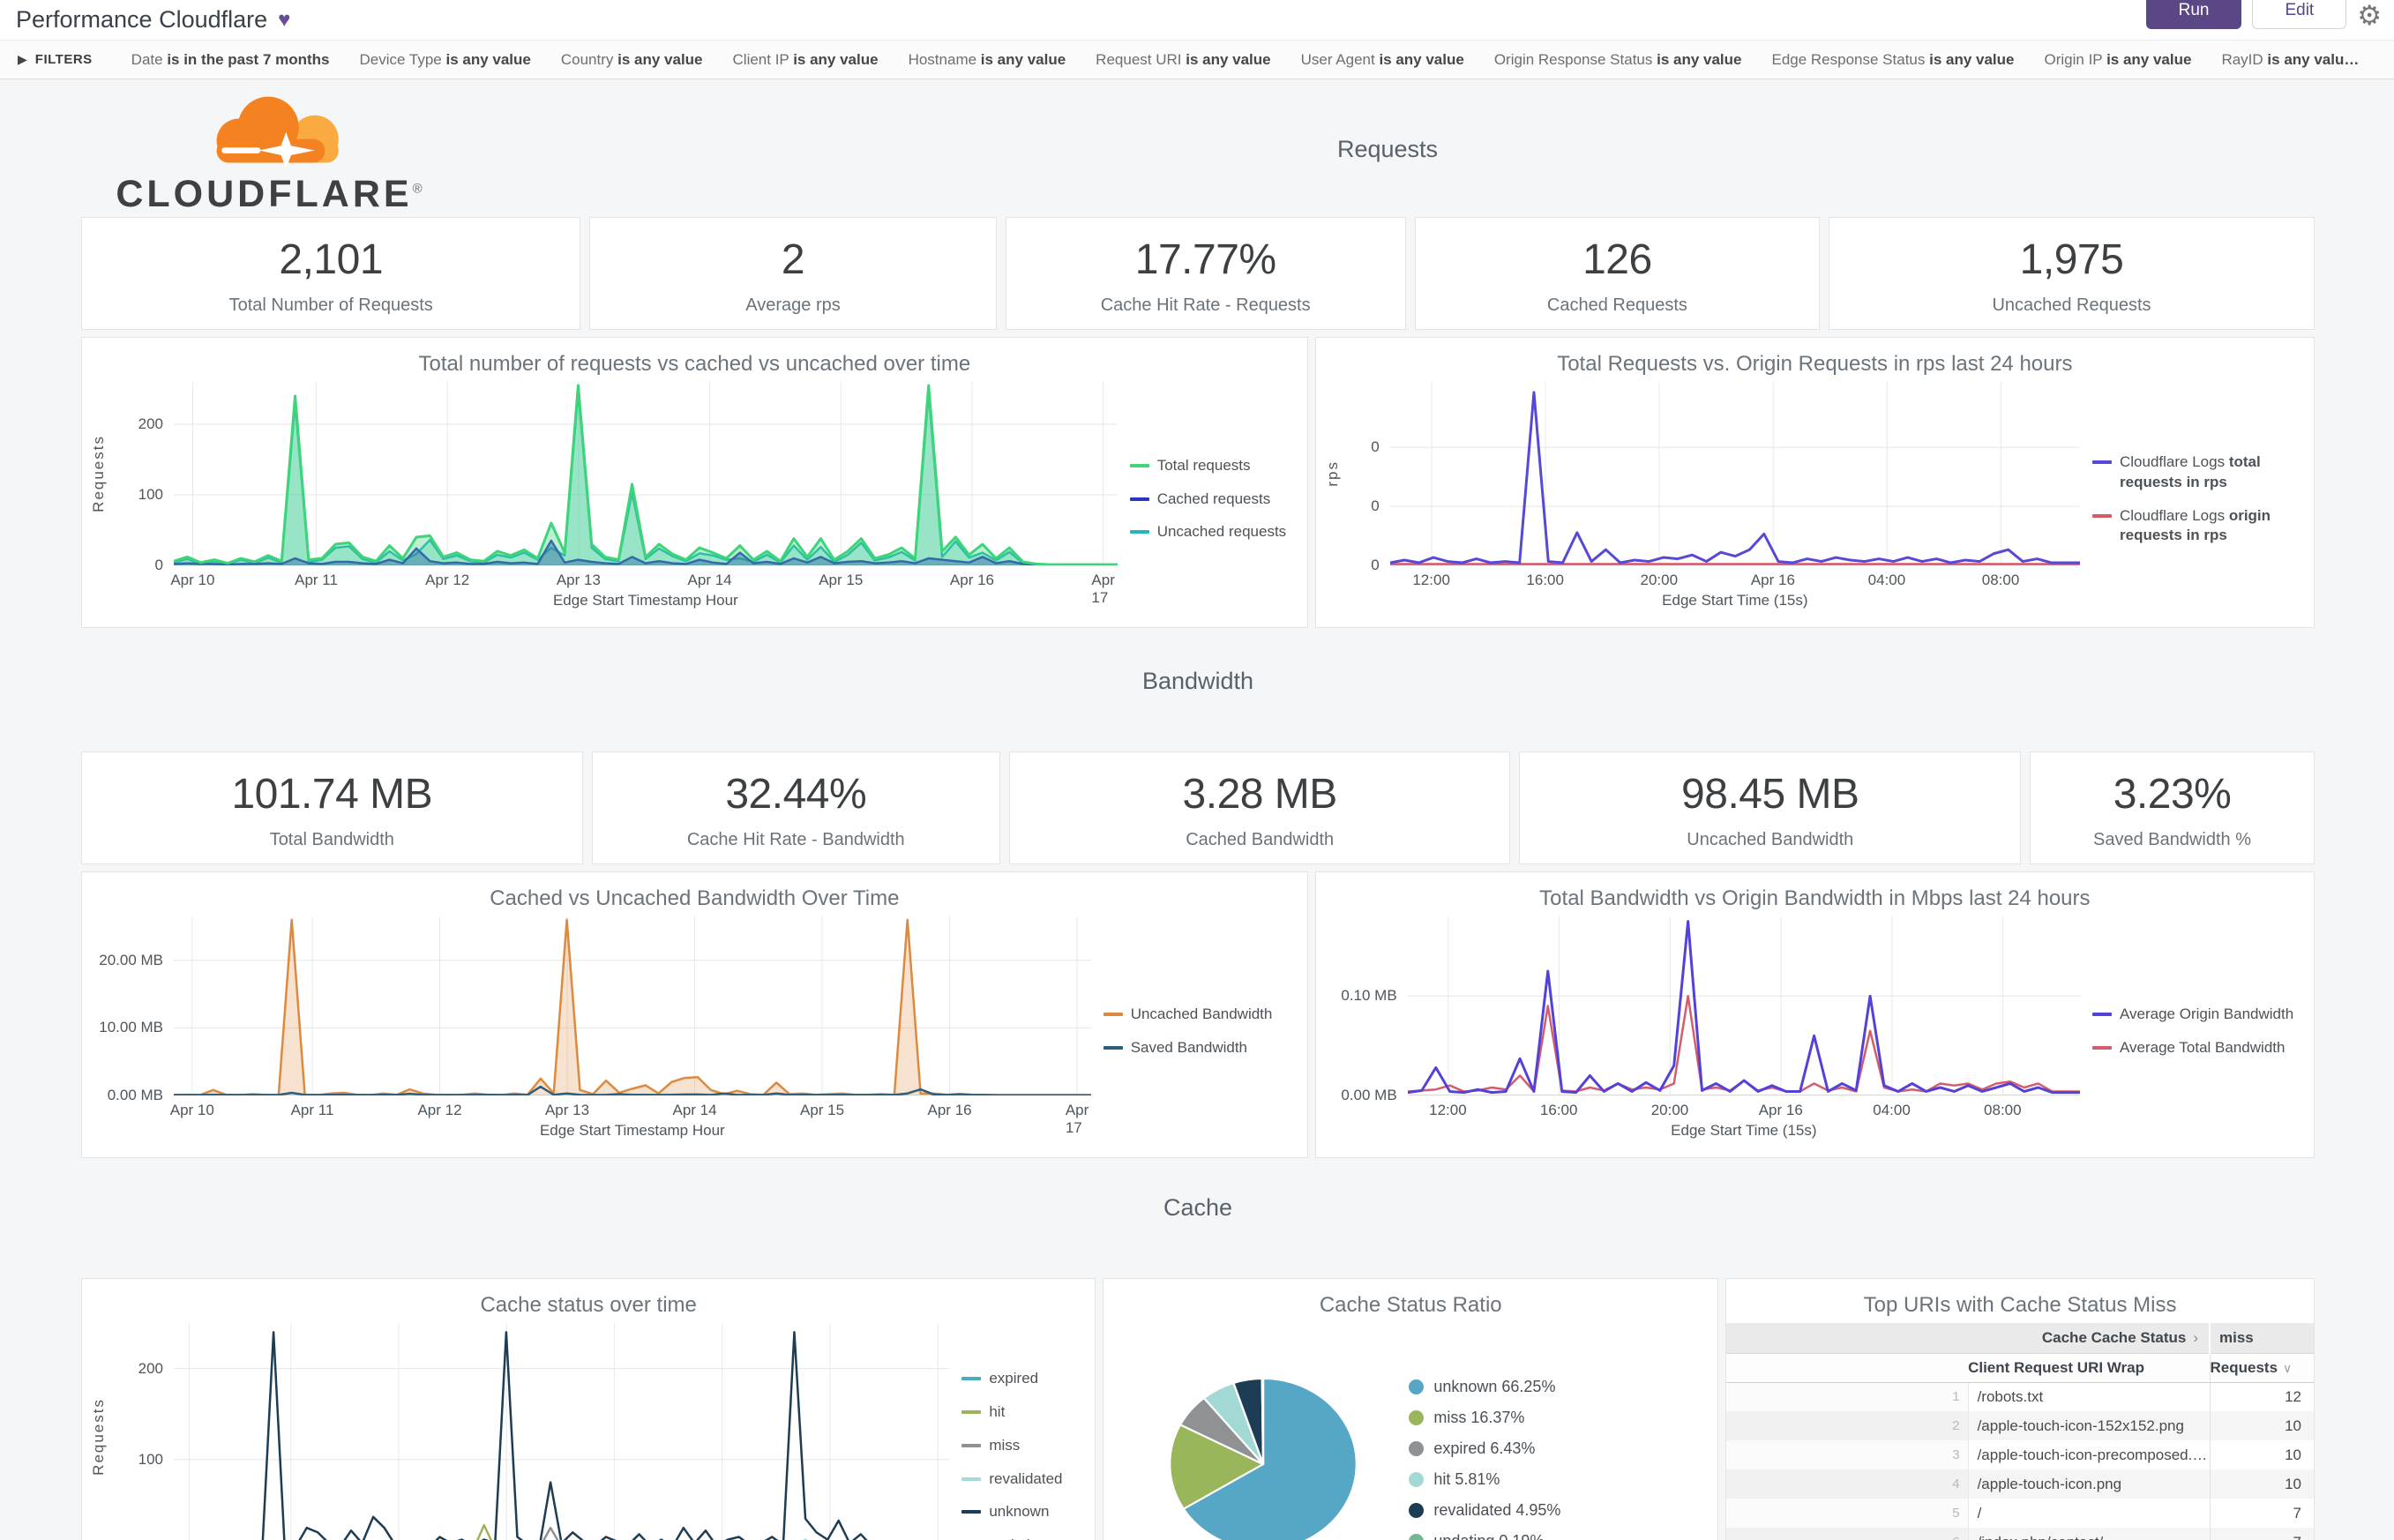 This screenshot has height=1540, width=2394. Describe the element at coordinates (22, 59) in the screenshot. I see `filters-expand-caret: ▶` at that location.